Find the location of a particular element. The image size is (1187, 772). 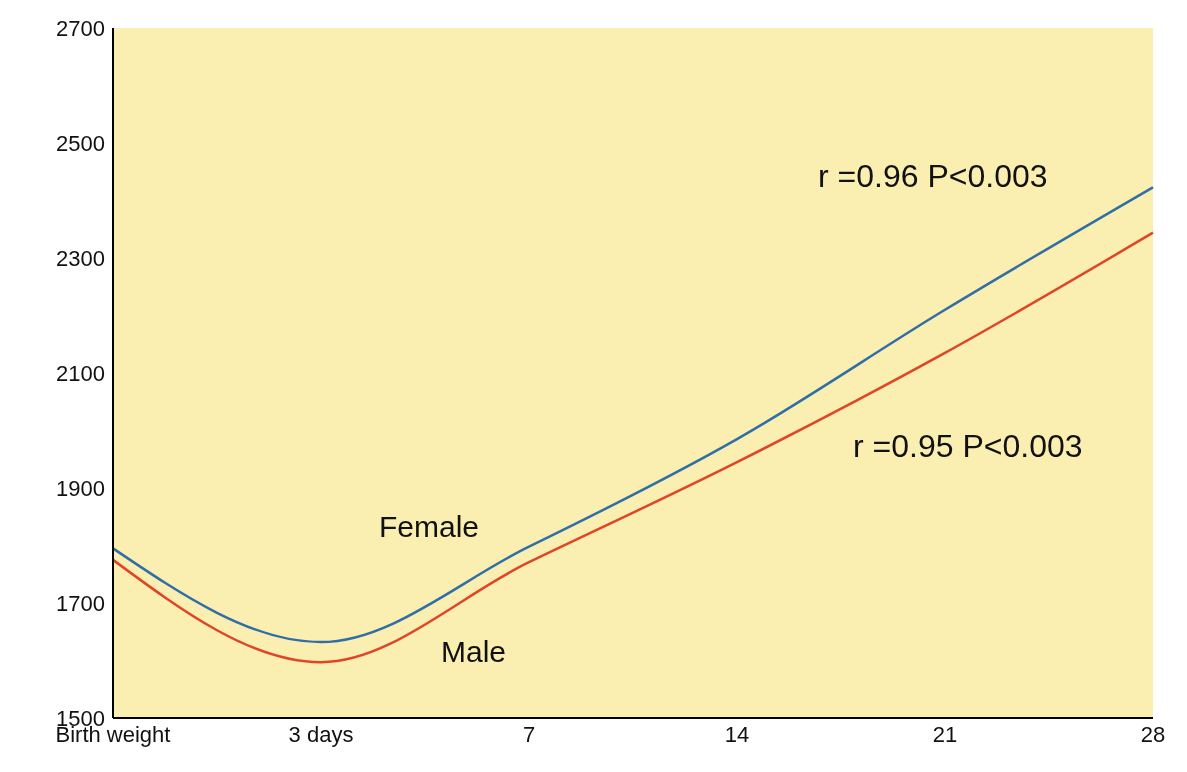

x-tick-label: 7 is located at coordinates (529, 734).